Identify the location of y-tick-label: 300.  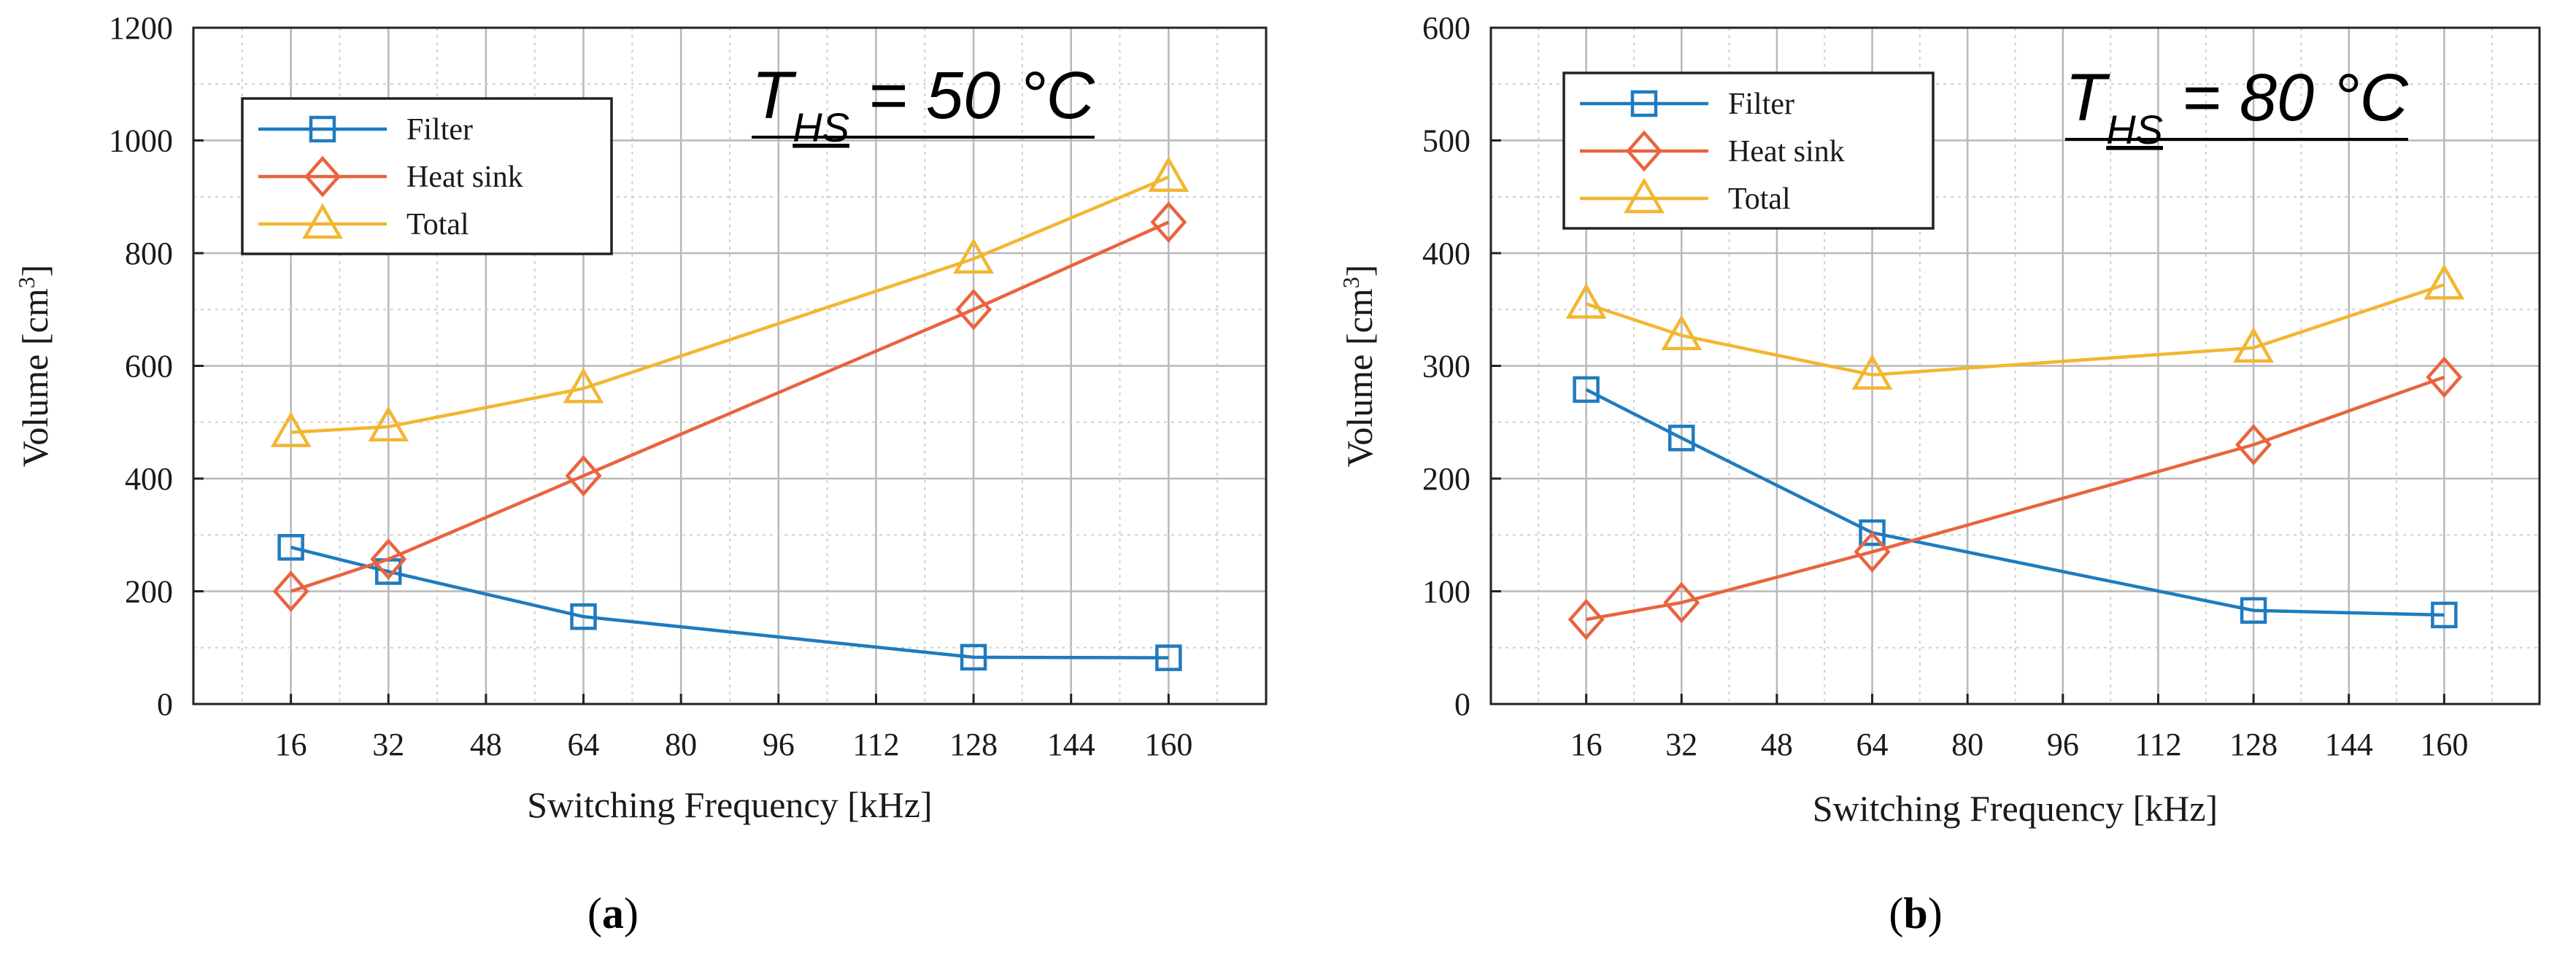
(1446, 366).